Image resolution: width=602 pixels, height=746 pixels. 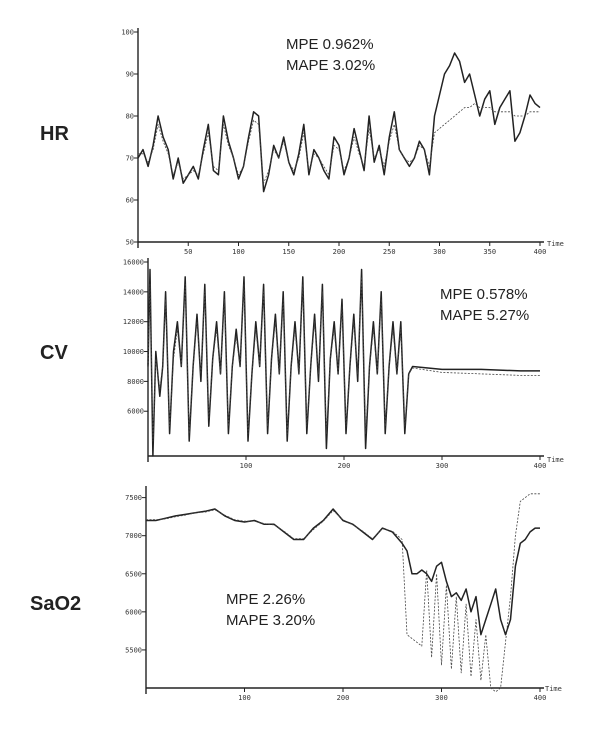 I want to click on hr-mpe-stat: MPE 0.962%, so click(x=330, y=44).